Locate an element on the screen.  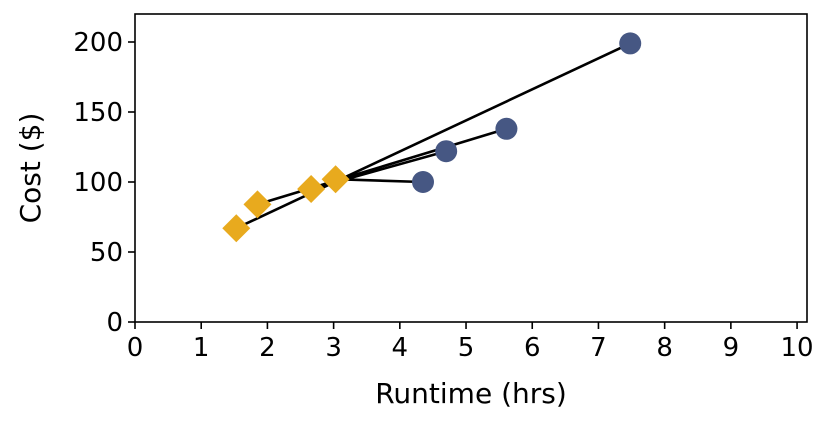
x-tick-label: 8 is located at coordinates (664, 348).